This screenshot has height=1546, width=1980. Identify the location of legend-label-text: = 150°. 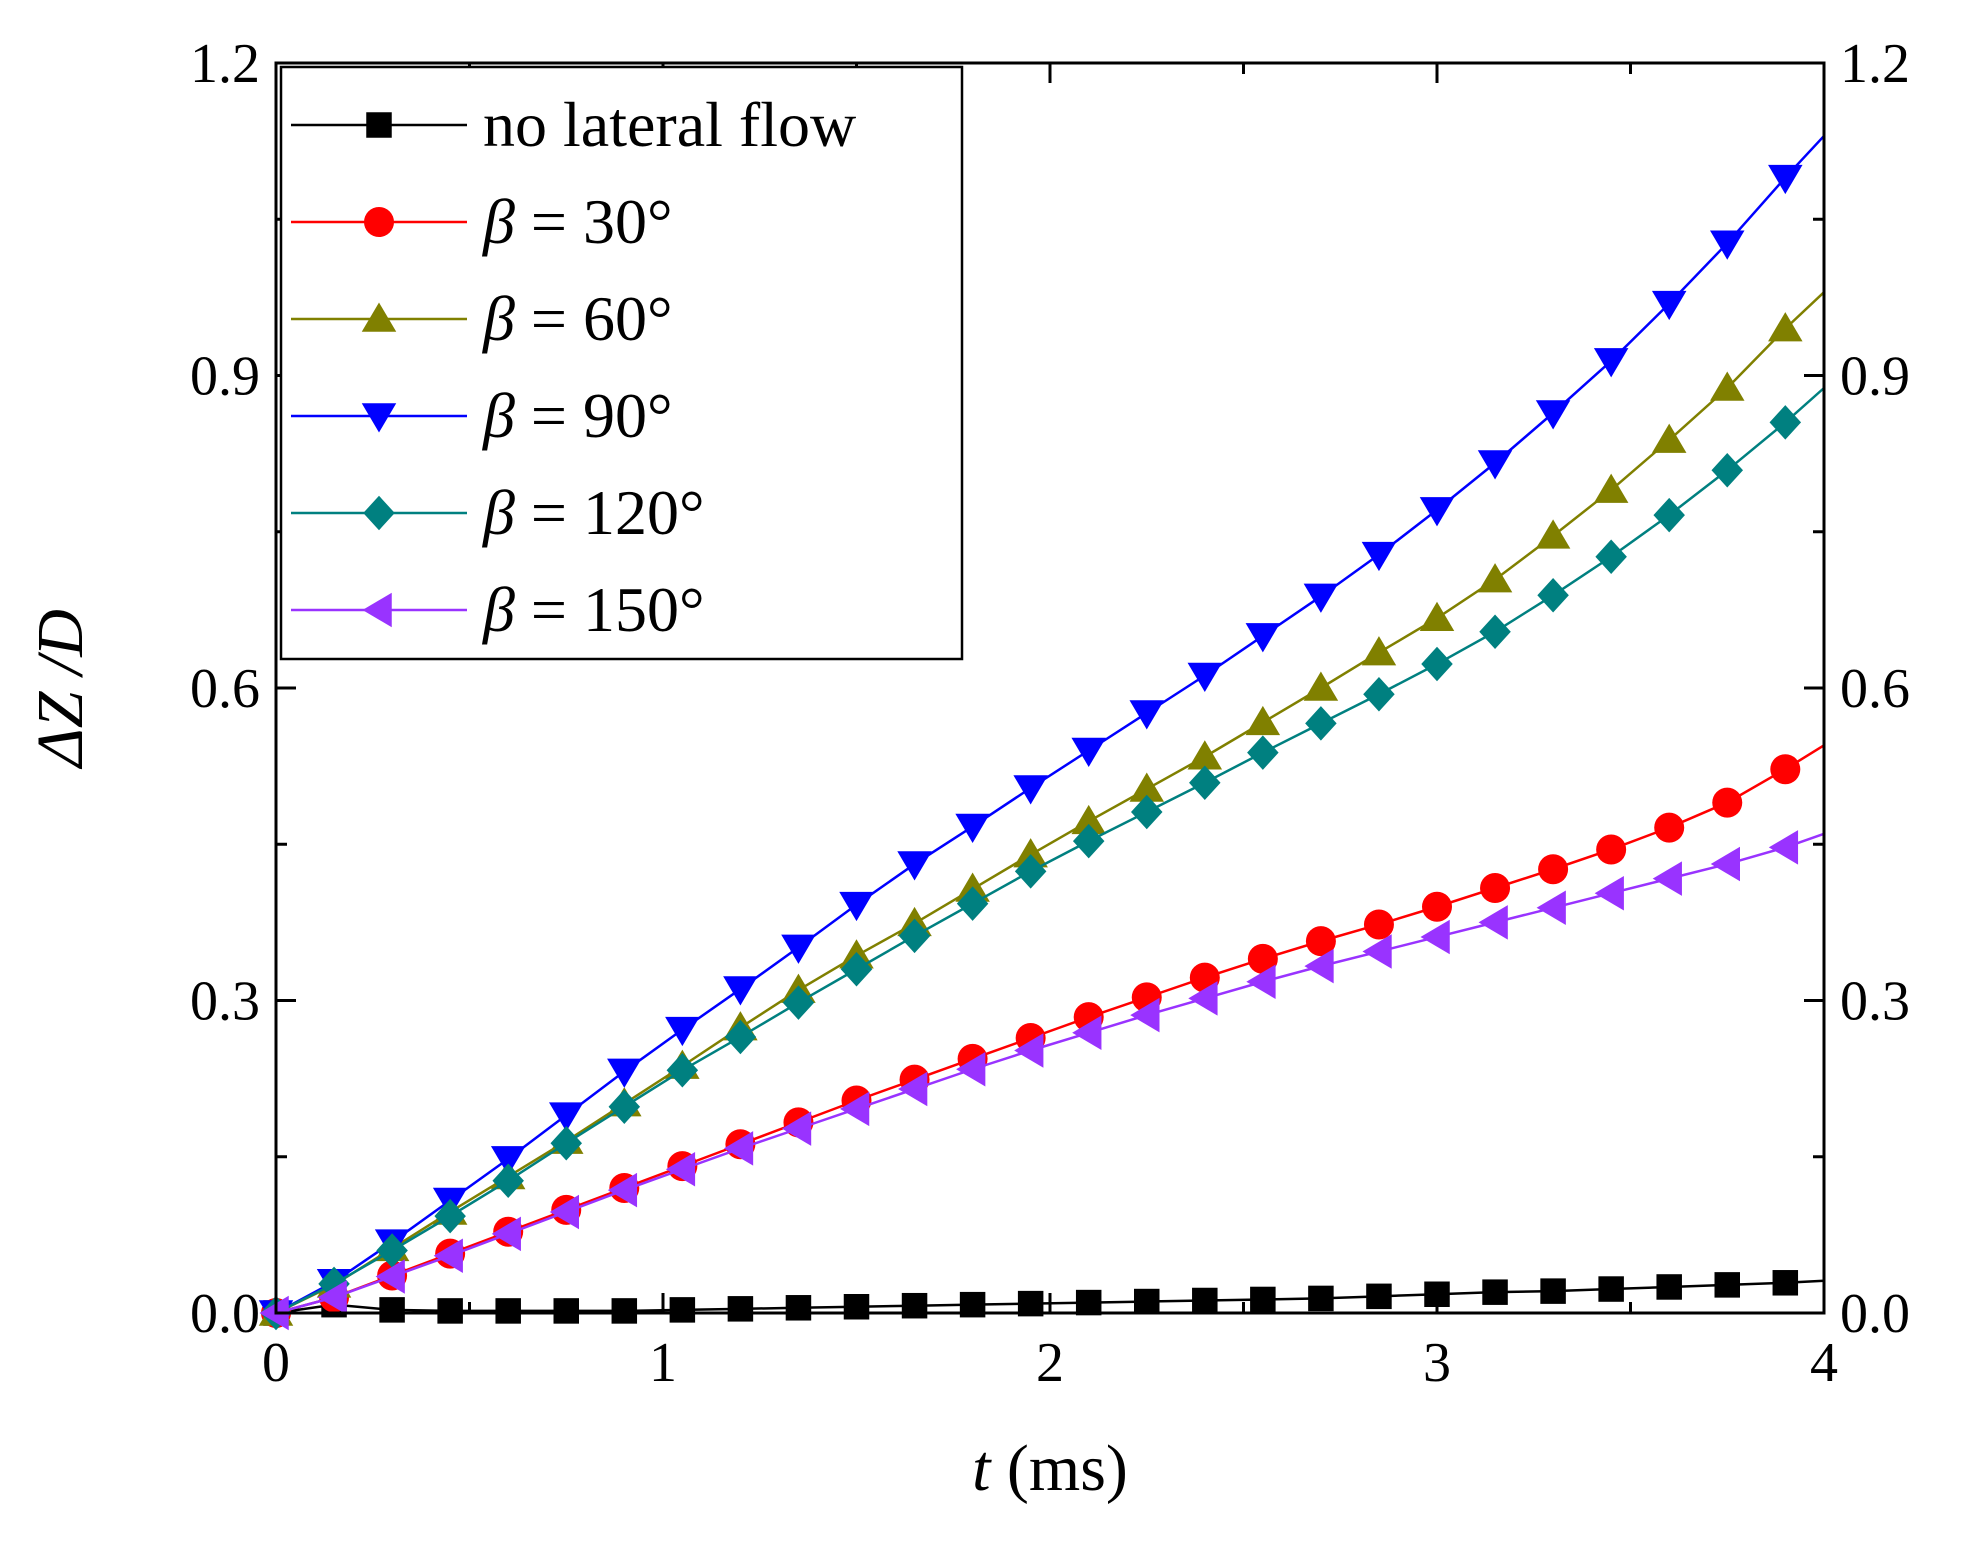
(610, 609).